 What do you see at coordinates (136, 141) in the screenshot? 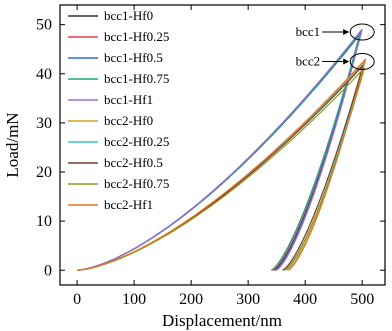
I see `legend-label: bcc2-Hf0.25` at bounding box center [136, 141].